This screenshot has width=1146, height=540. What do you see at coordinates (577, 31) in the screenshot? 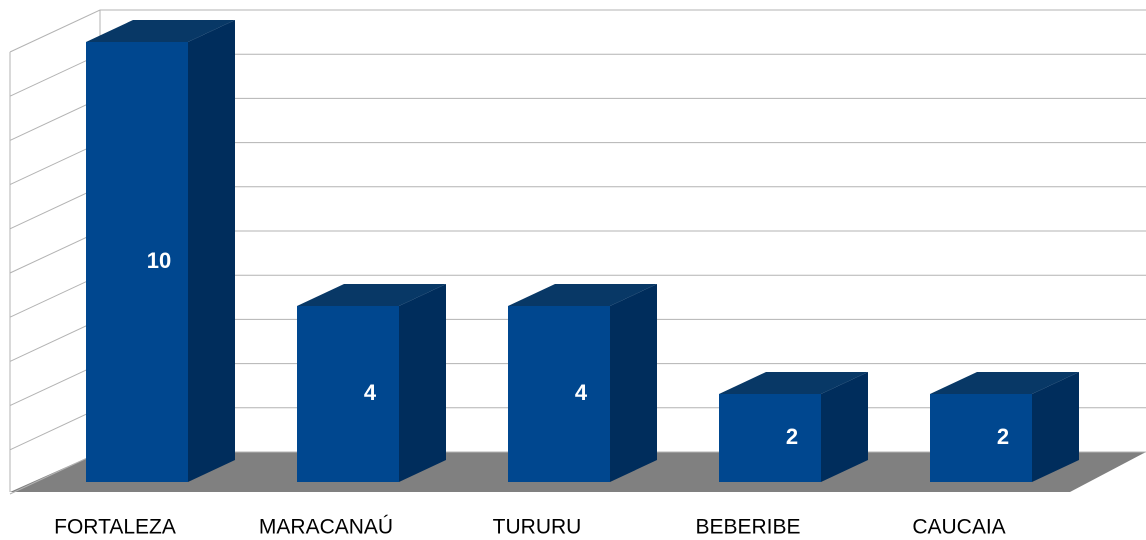
I see `grid-line` at bounding box center [577, 31].